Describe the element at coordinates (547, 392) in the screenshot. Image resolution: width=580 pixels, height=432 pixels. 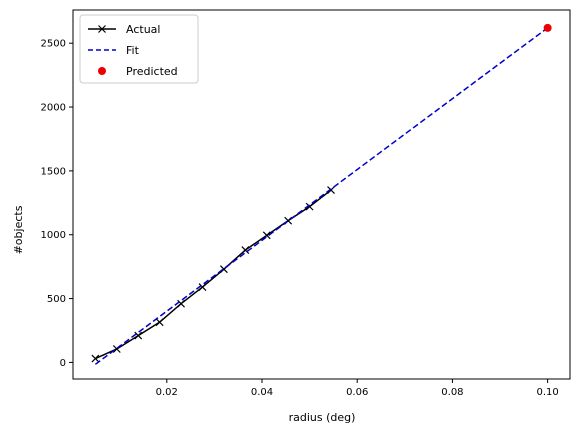
I see `x-tick-label: 0.10` at that location.